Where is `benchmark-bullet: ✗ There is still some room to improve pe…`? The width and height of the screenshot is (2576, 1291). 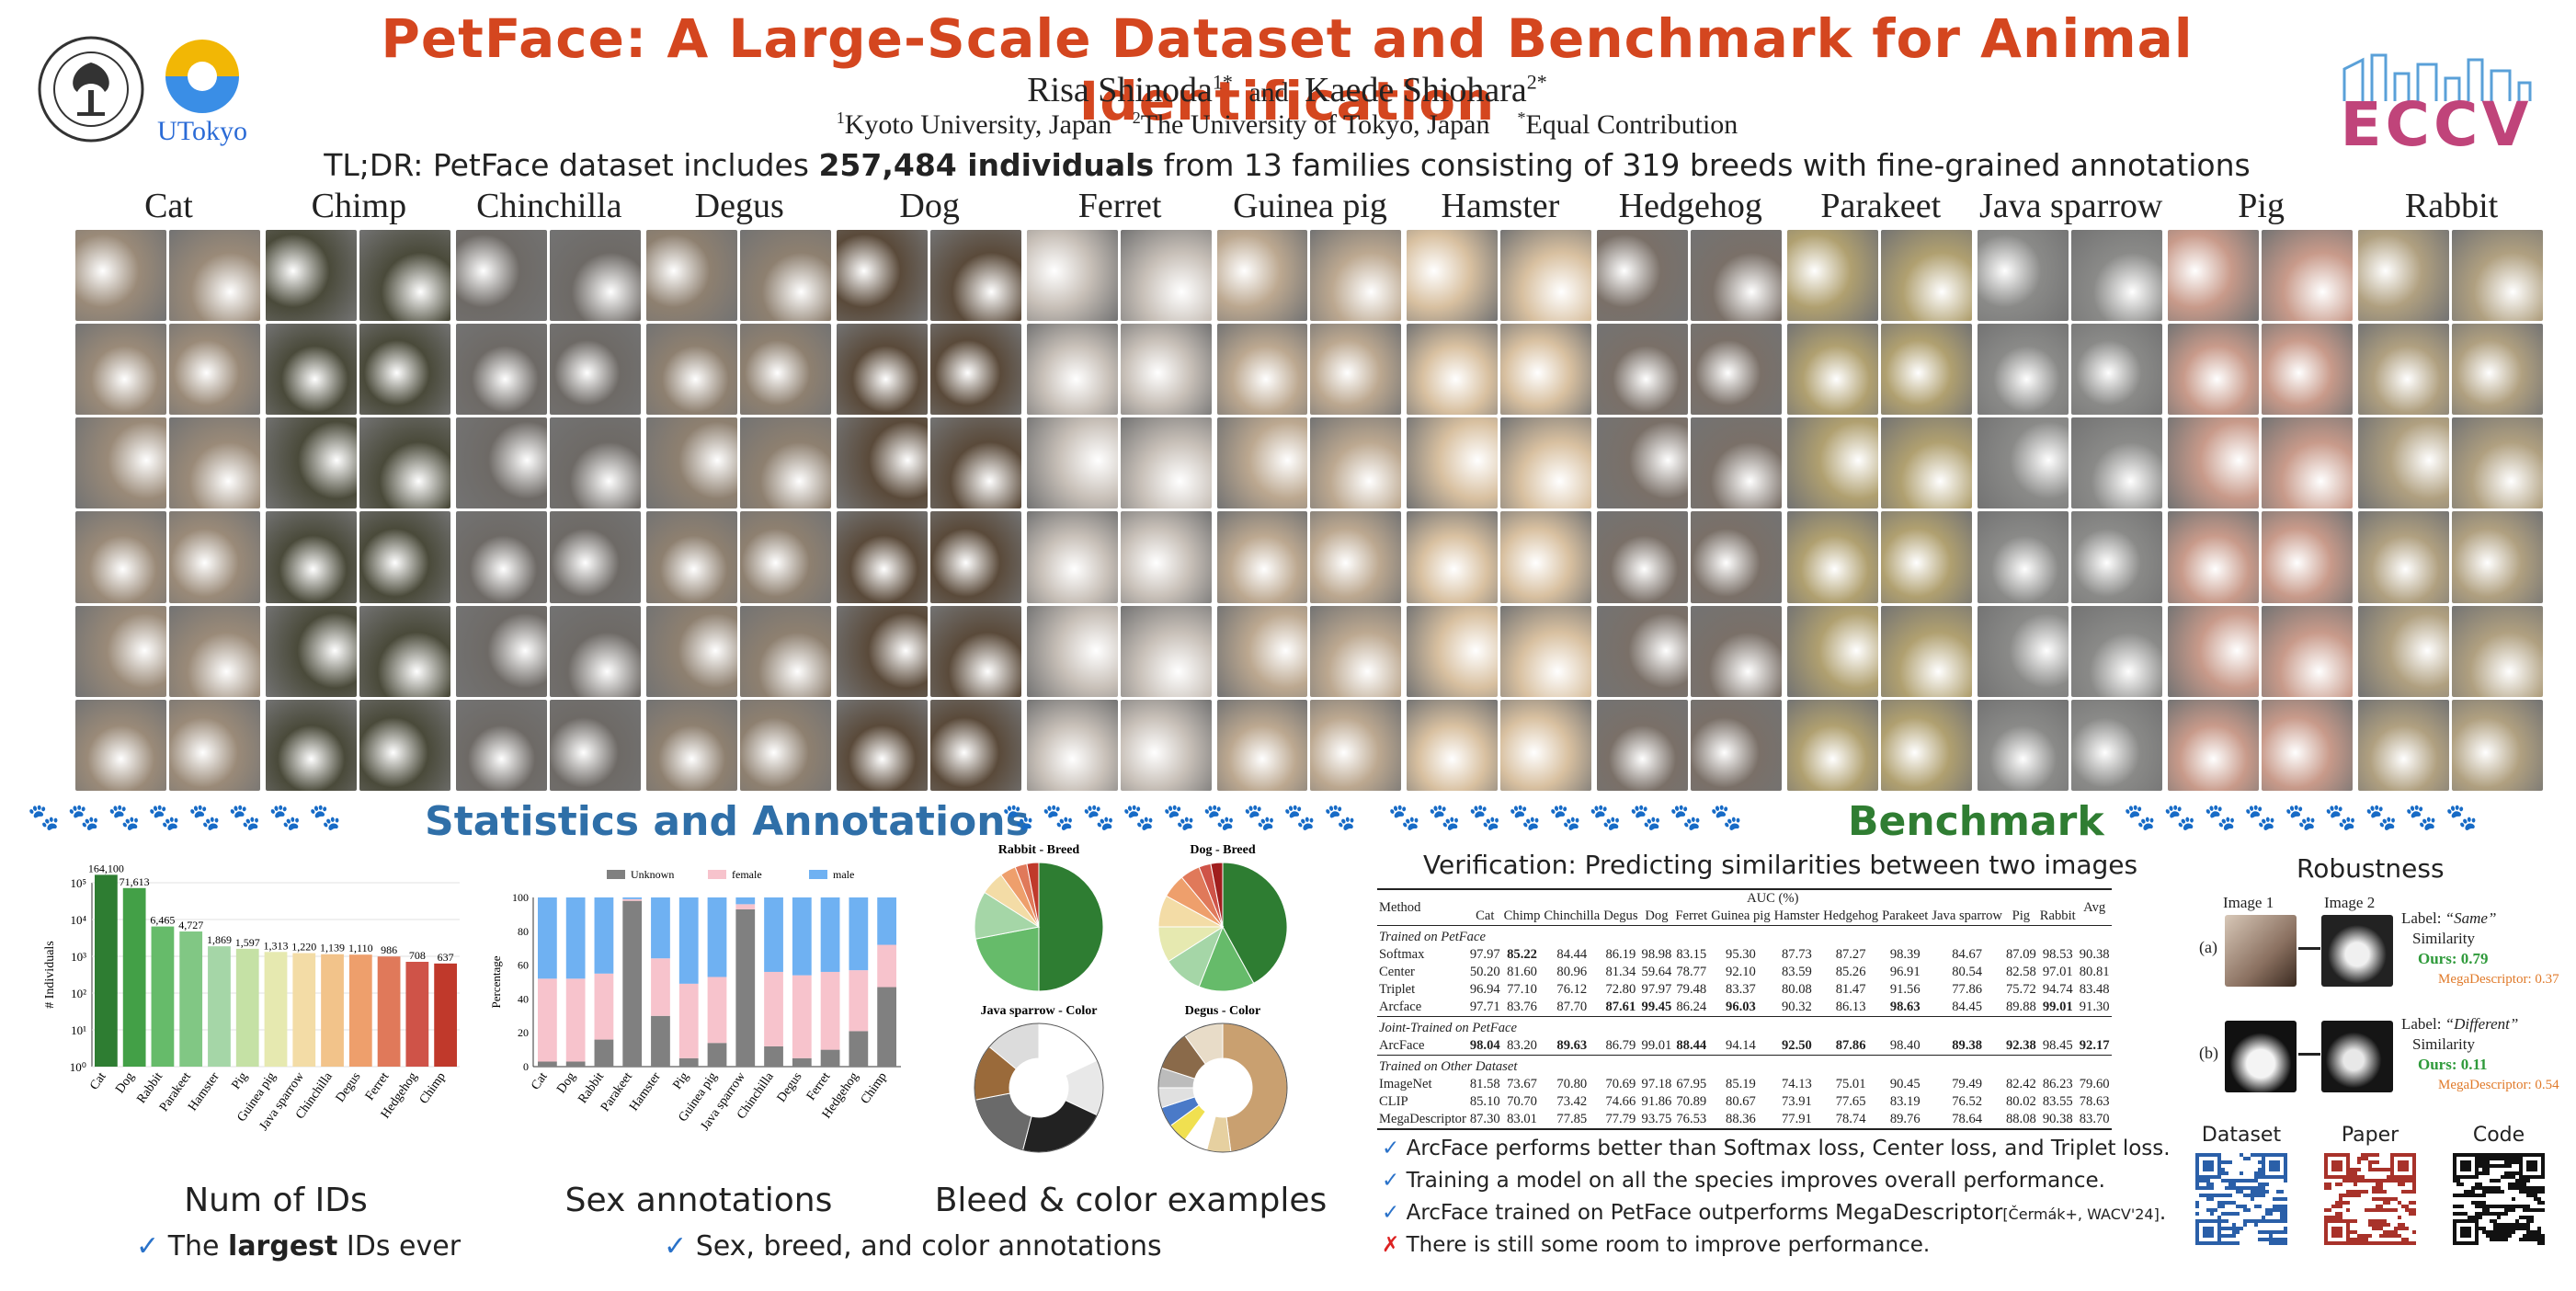
benchmark-bullet: ✗ There is still some room to improve pe… is located at coordinates (1777, 1245).